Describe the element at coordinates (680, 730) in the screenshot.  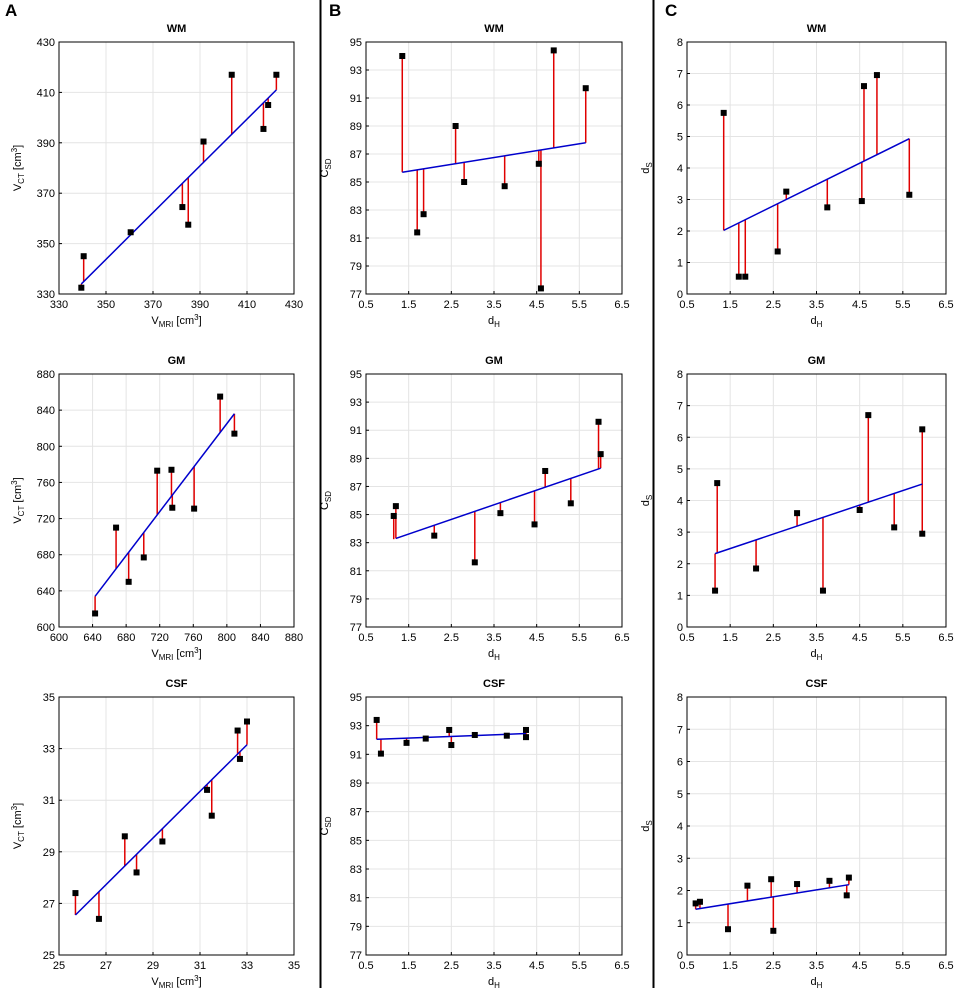
I see `y-tick-label: 7` at that location.